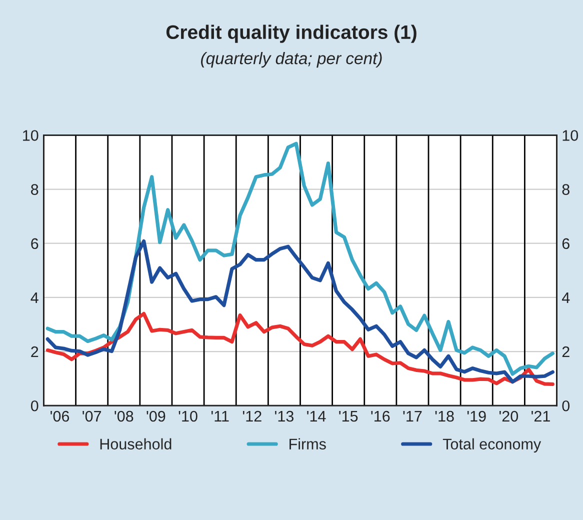 Image resolution: width=583 pixels, height=520 pixels. What do you see at coordinates (308, 444) in the screenshot?
I see `legend-label: Firms` at bounding box center [308, 444].